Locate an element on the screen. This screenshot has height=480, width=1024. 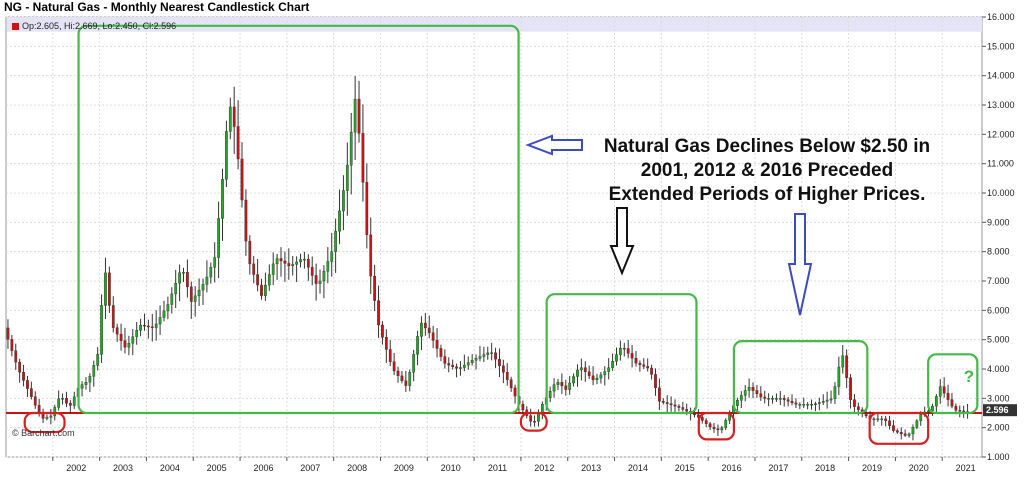
y-tick-label: 5.000 is located at coordinates (998, 340).